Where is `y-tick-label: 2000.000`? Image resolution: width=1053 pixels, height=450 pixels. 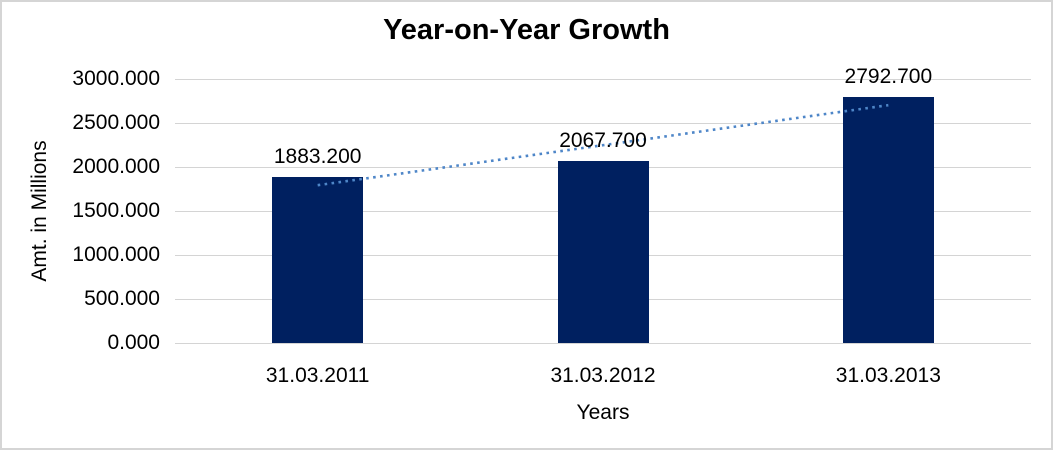 y-tick-label: 2000.000 is located at coordinates (116, 166).